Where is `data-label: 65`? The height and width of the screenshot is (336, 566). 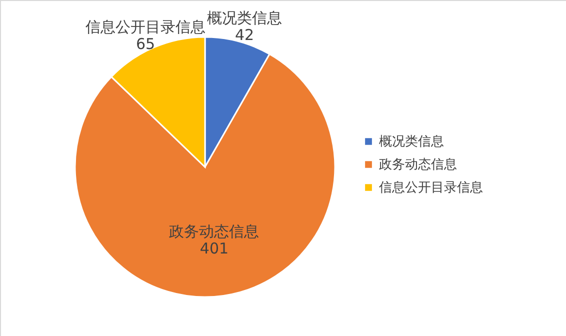 data-label: 65 is located at coordinates (146, 44).